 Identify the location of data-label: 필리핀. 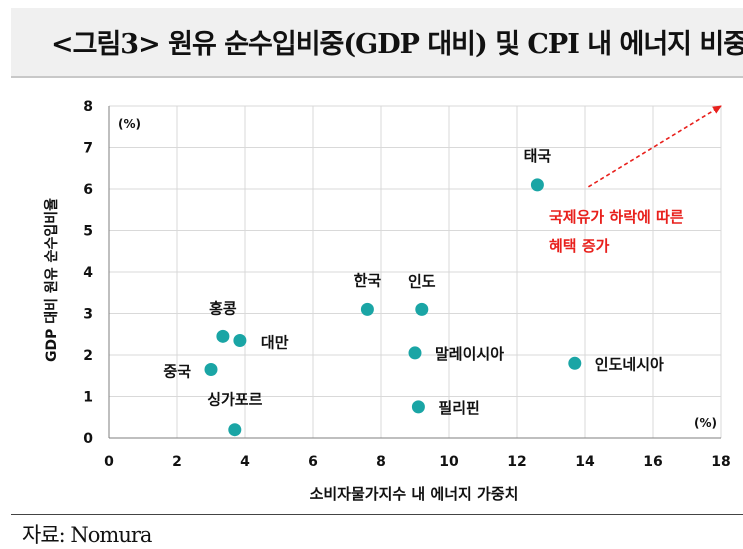
(458, 408).